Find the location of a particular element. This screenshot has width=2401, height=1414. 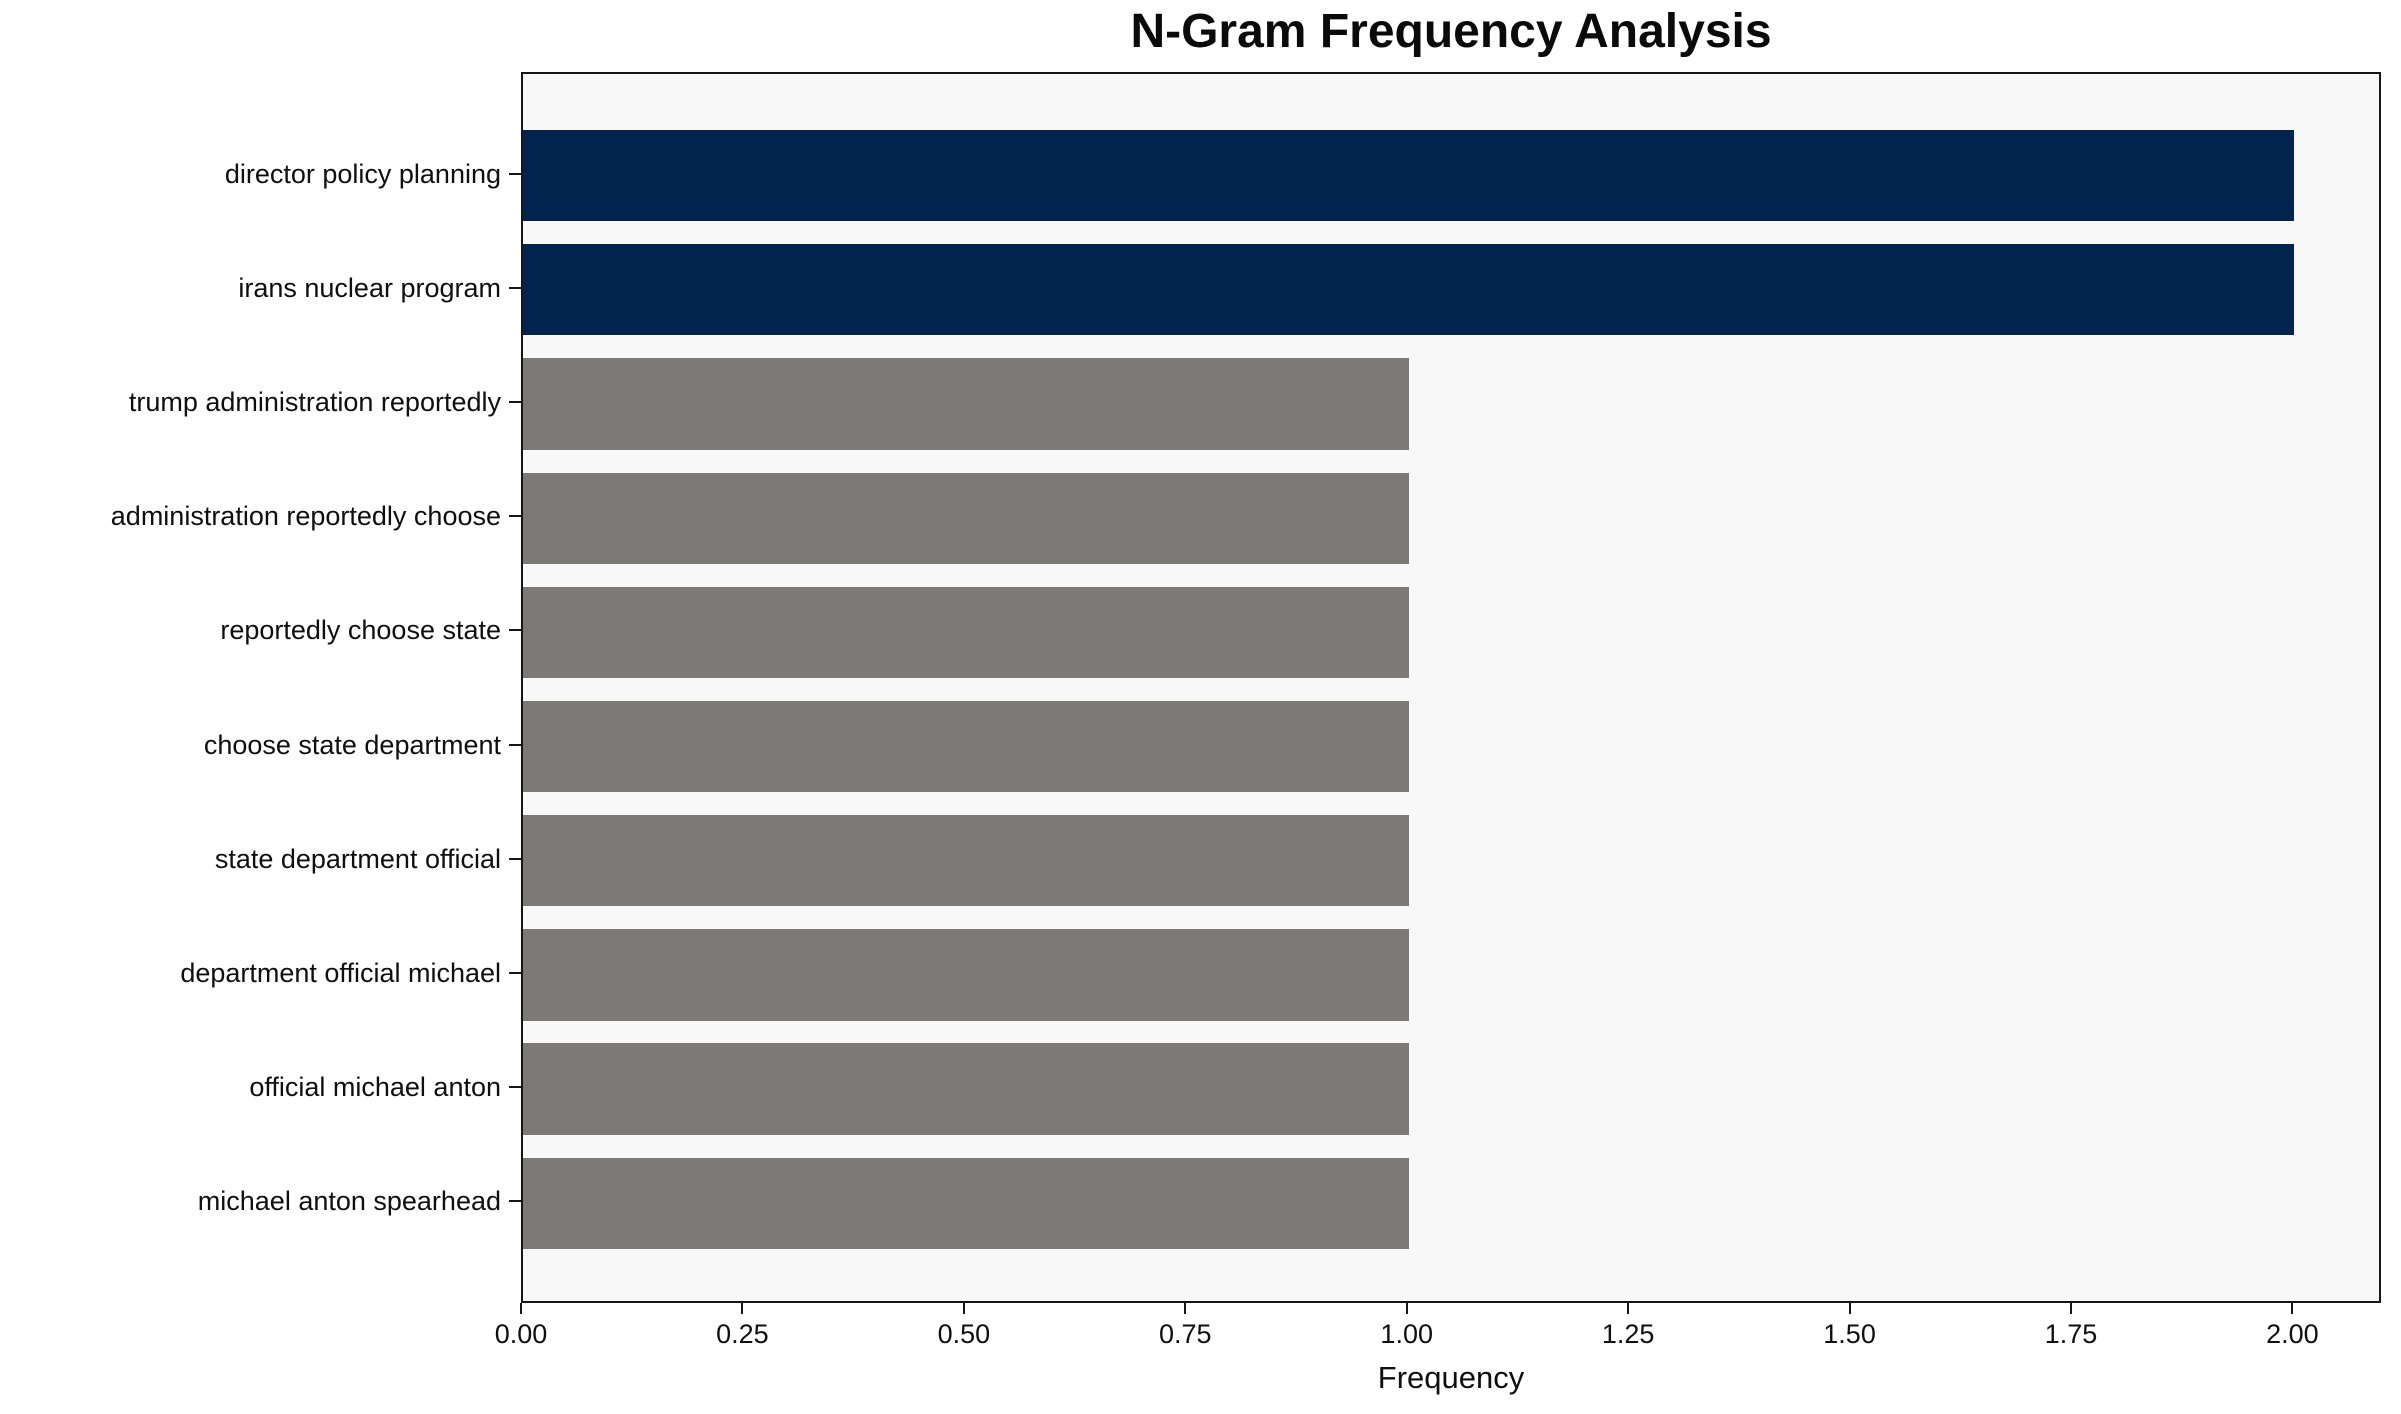

x-tick-label: 2.00 is located at coordinates (2292, 1334).